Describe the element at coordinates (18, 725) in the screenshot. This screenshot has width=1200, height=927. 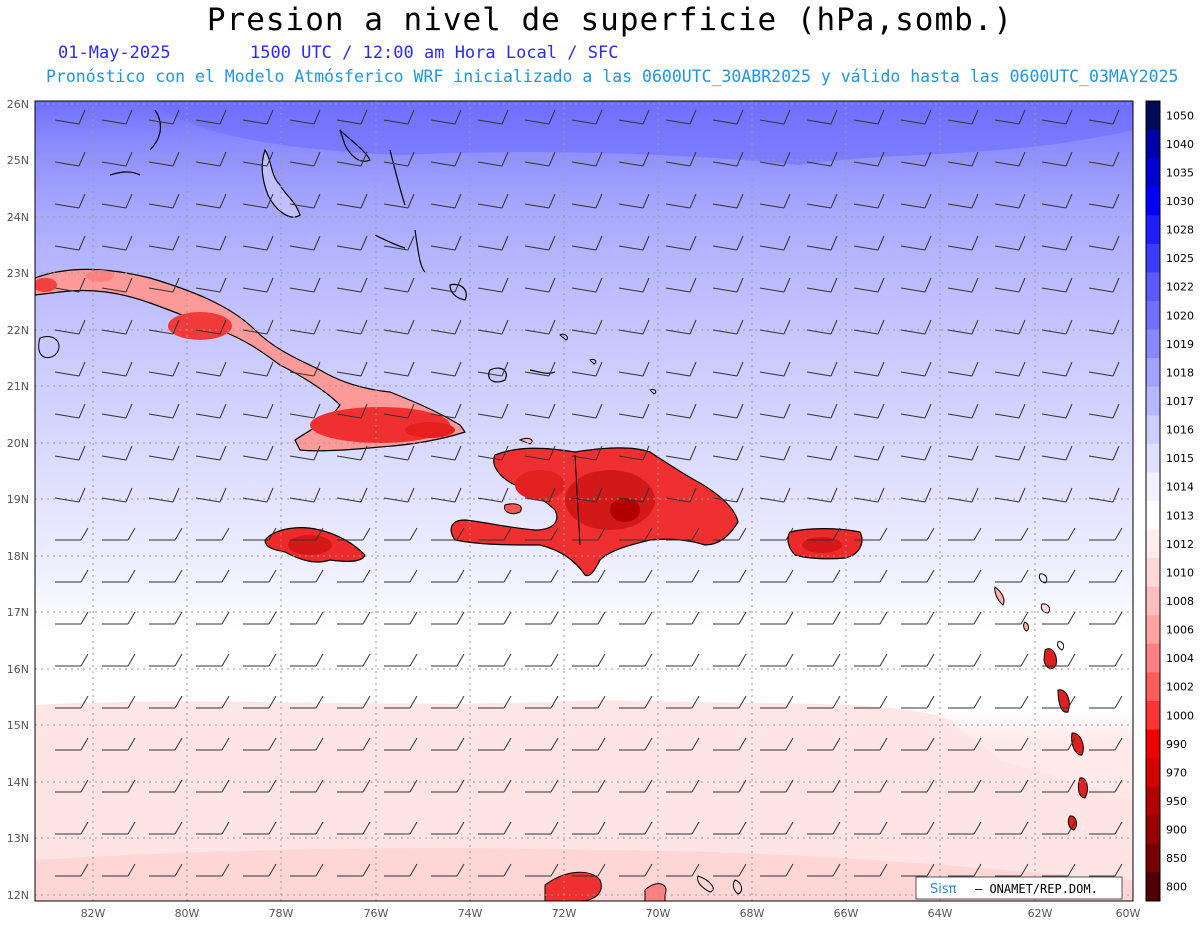
I see `lat-label: 15N` at that location.